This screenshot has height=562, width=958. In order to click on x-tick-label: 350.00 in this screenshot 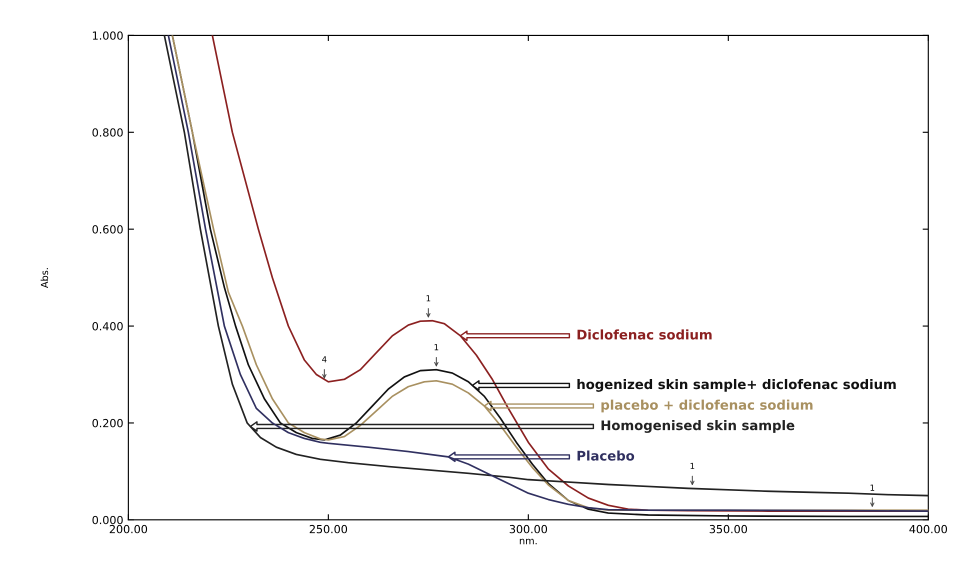, I will do `click(729, 529)`.